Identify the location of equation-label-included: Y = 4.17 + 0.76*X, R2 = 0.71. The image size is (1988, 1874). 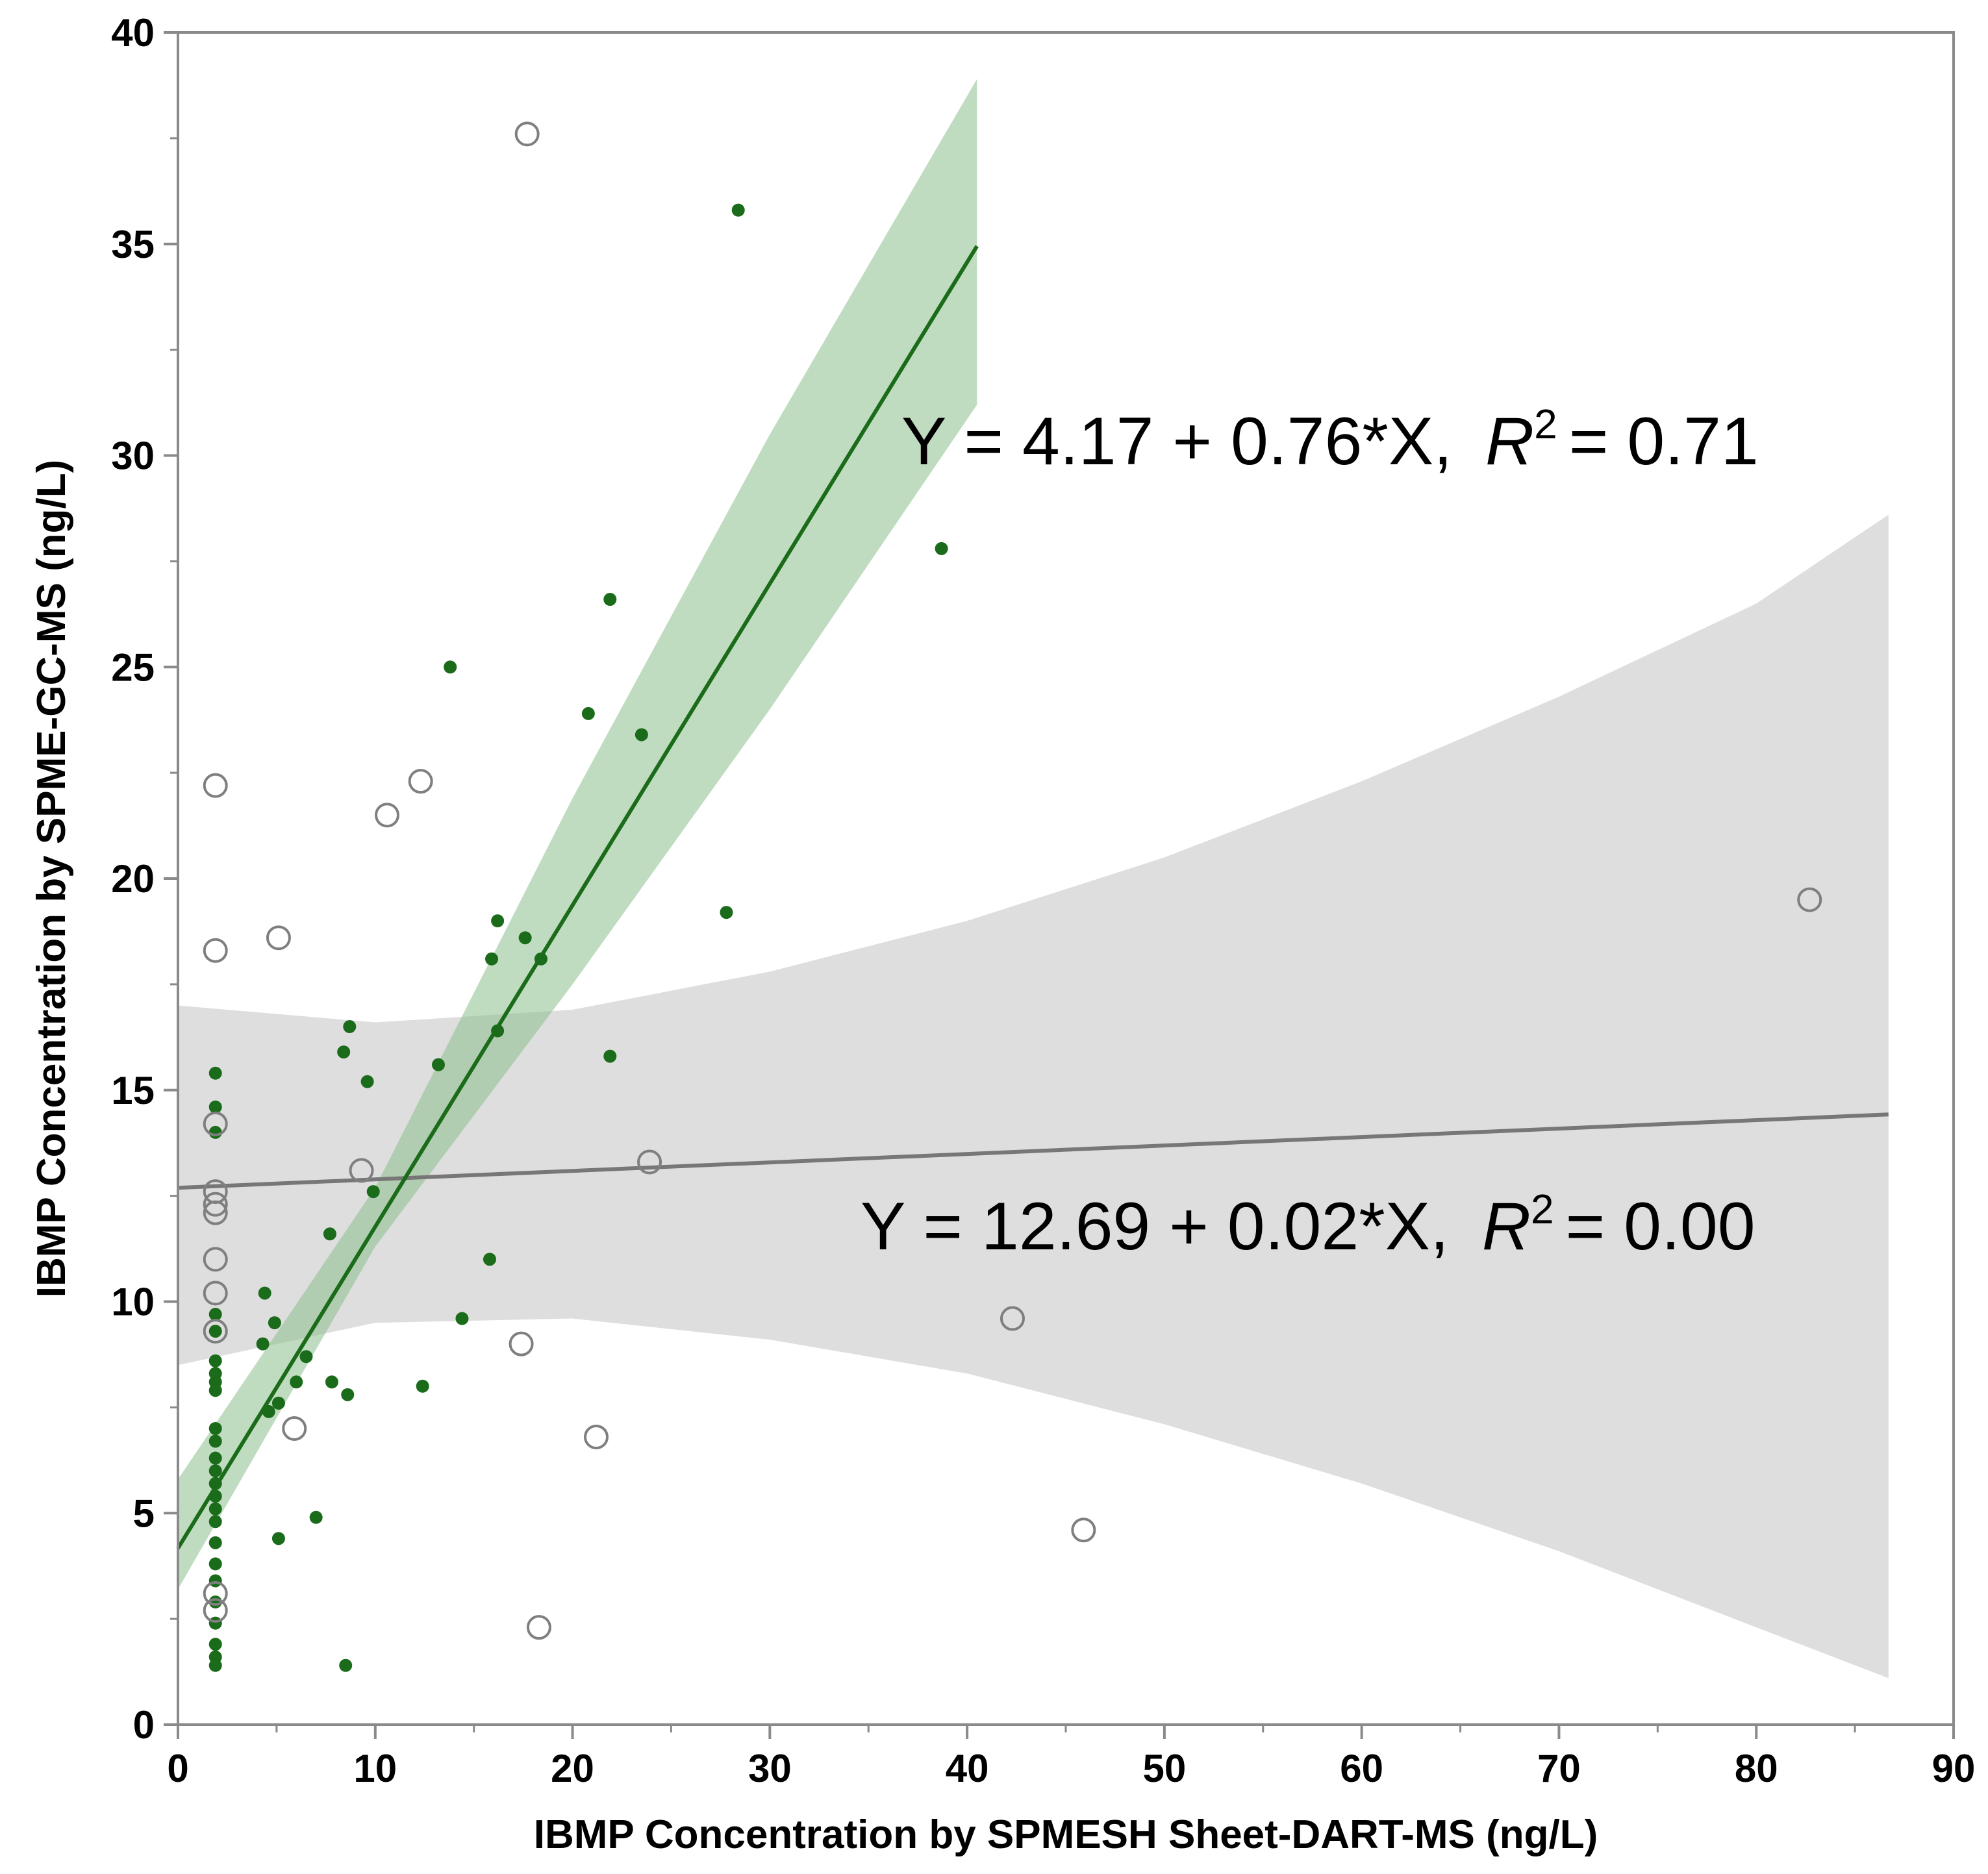
(1330, 440).